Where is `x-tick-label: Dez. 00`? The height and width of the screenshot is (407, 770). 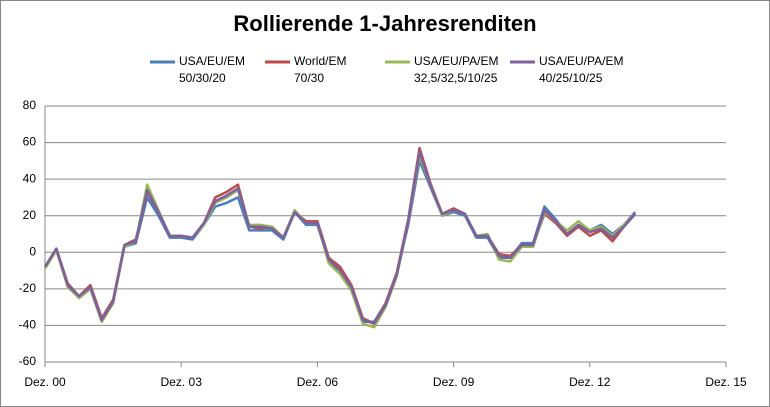
x-tick-label: Dez. 00 is located at coordinates (45, 382).